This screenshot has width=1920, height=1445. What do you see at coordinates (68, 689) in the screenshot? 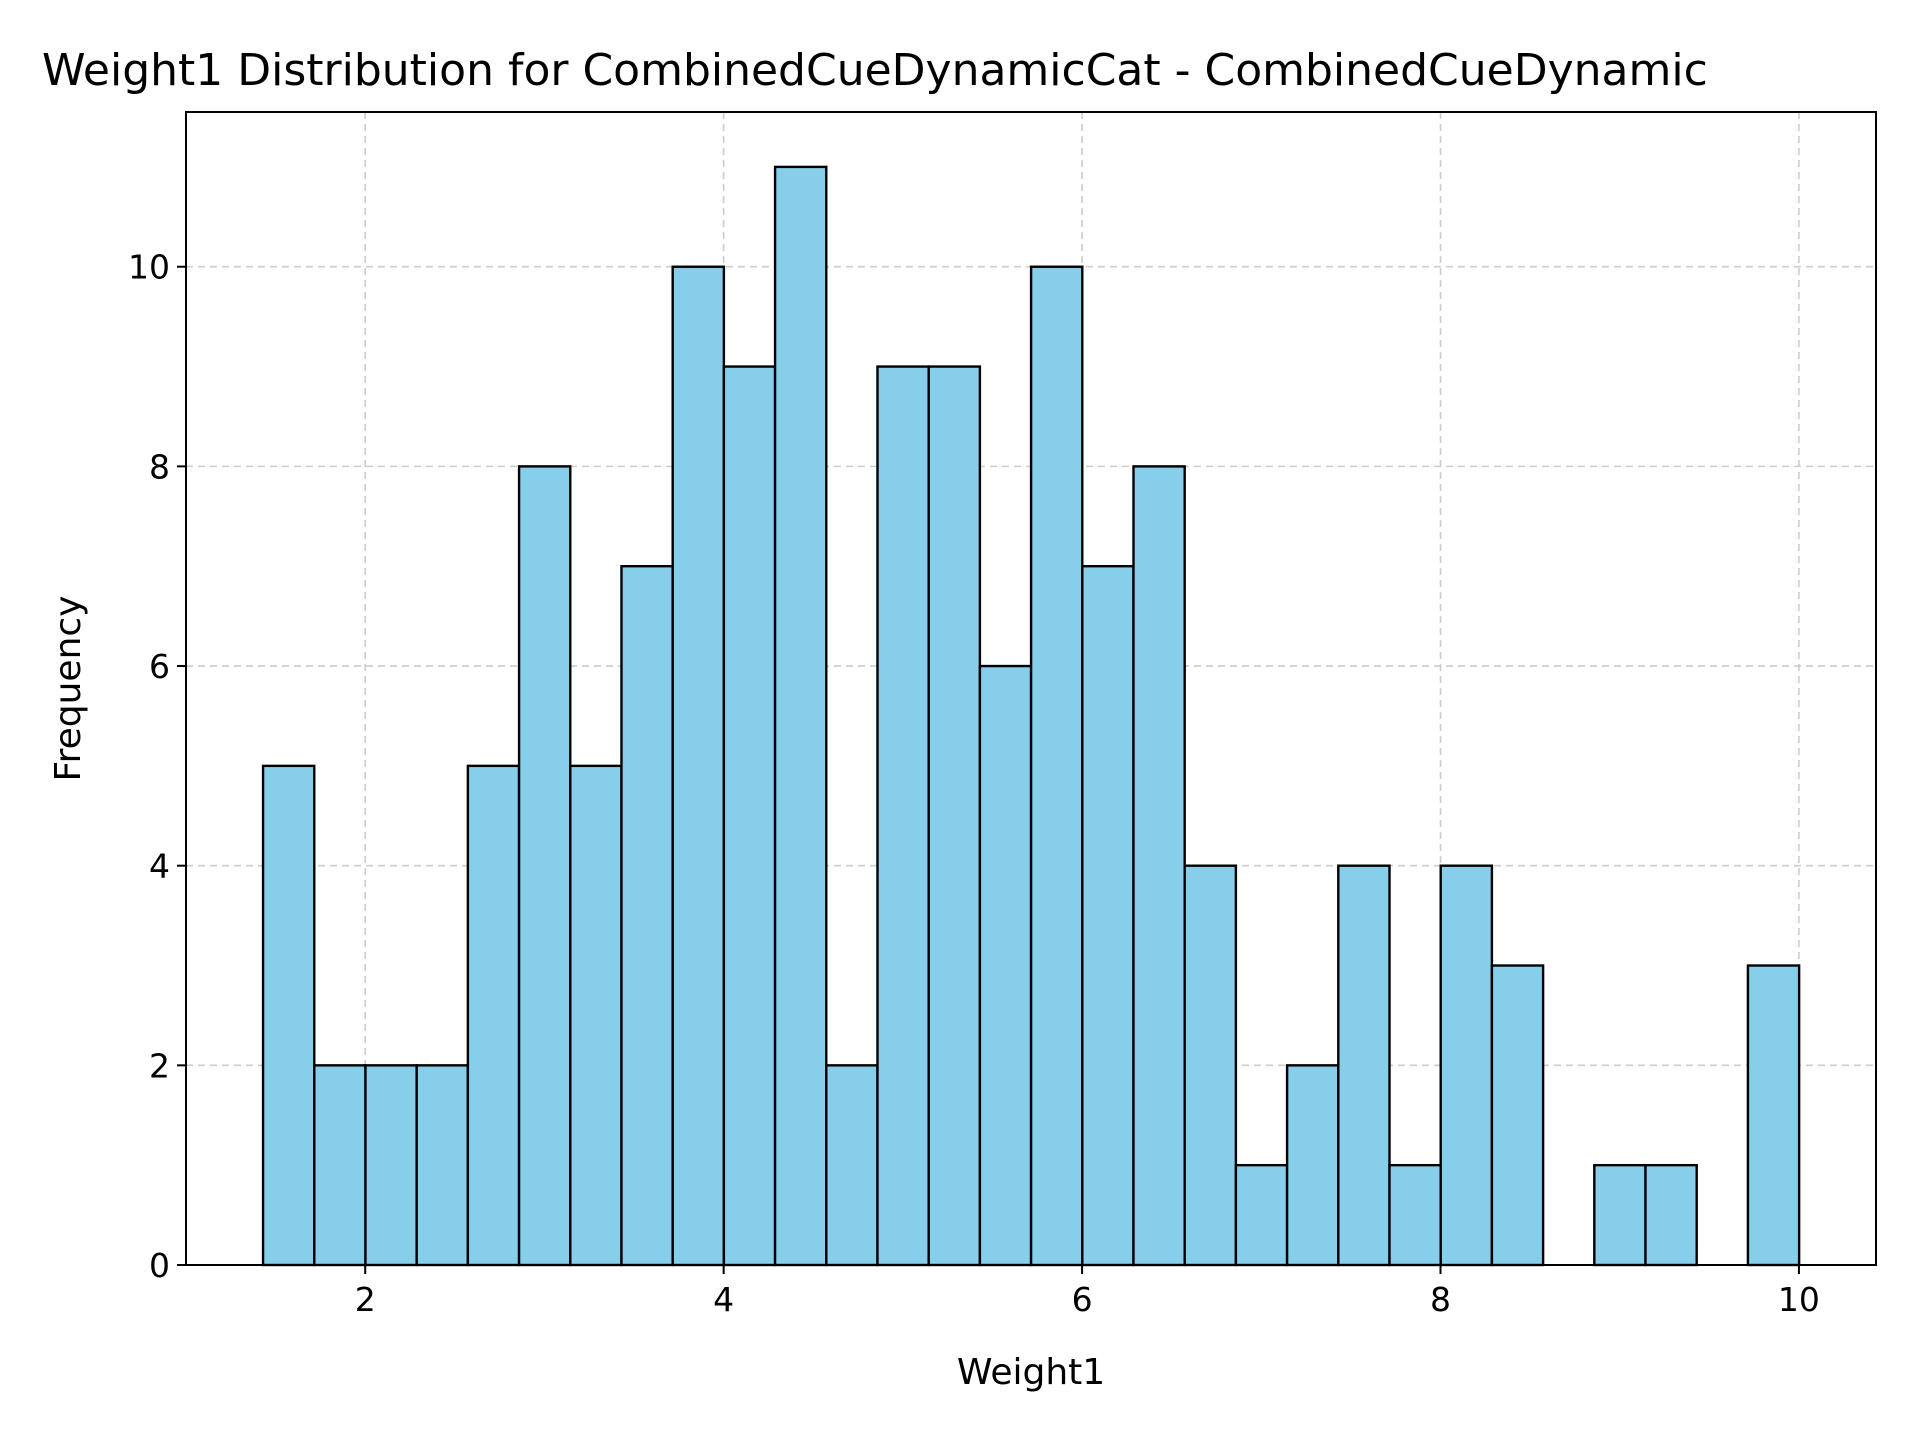
I see `y-axis-label: Frequency` at bounding box center [68, 689].